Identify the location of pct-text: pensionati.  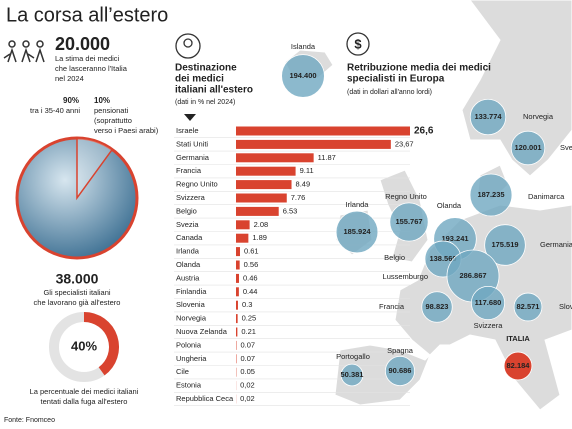
(111, 110).